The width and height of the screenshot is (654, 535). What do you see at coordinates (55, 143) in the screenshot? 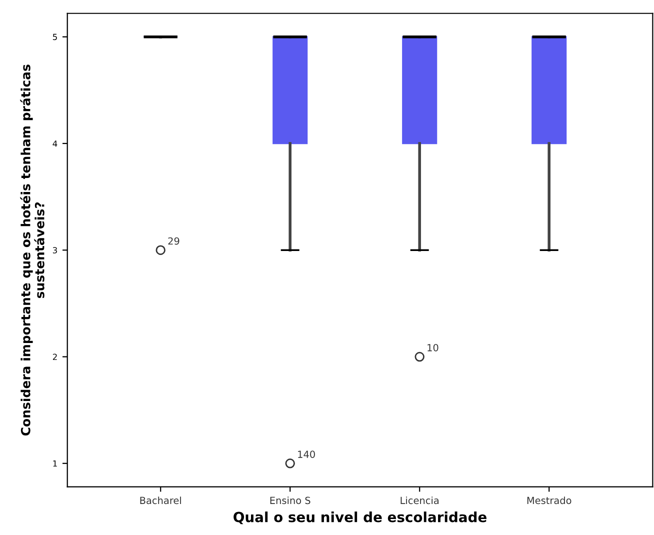
I see `y-tick-label: 4` at bounding box center [55, 143].